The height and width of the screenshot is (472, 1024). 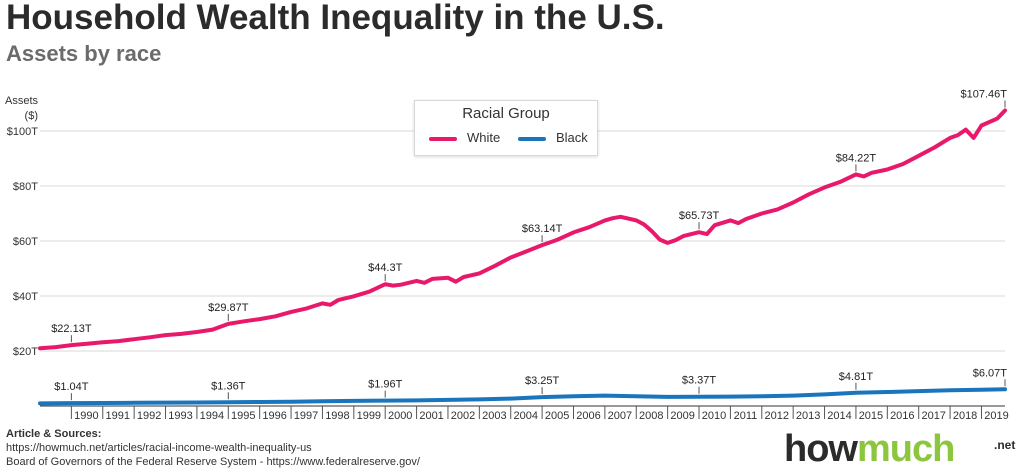 I want to click on y-axis-unit: ($), so click(x=31, y=116).